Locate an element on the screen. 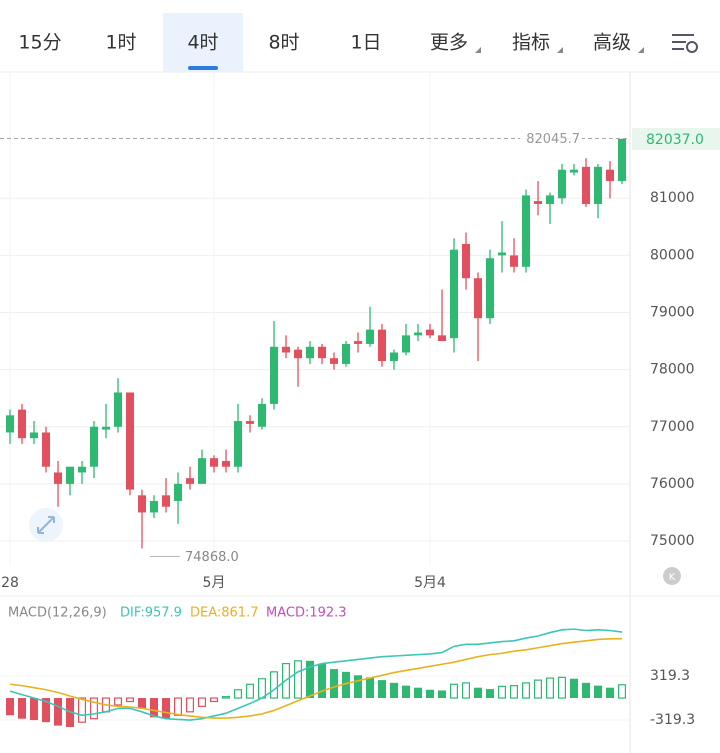  min-label: 74868.0 is located at coordinates (212, 557).